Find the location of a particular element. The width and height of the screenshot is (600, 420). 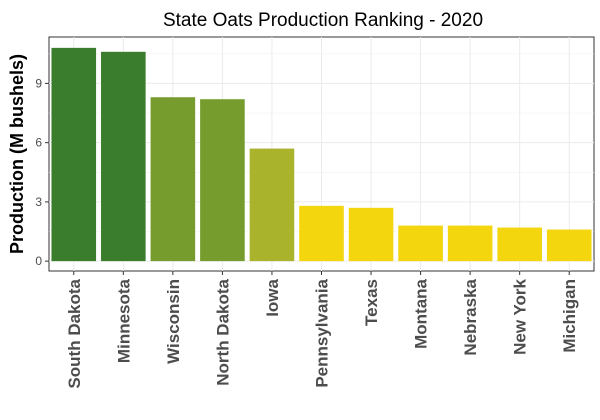

x-tick-label: Texas is located at coordinates (371, 302).